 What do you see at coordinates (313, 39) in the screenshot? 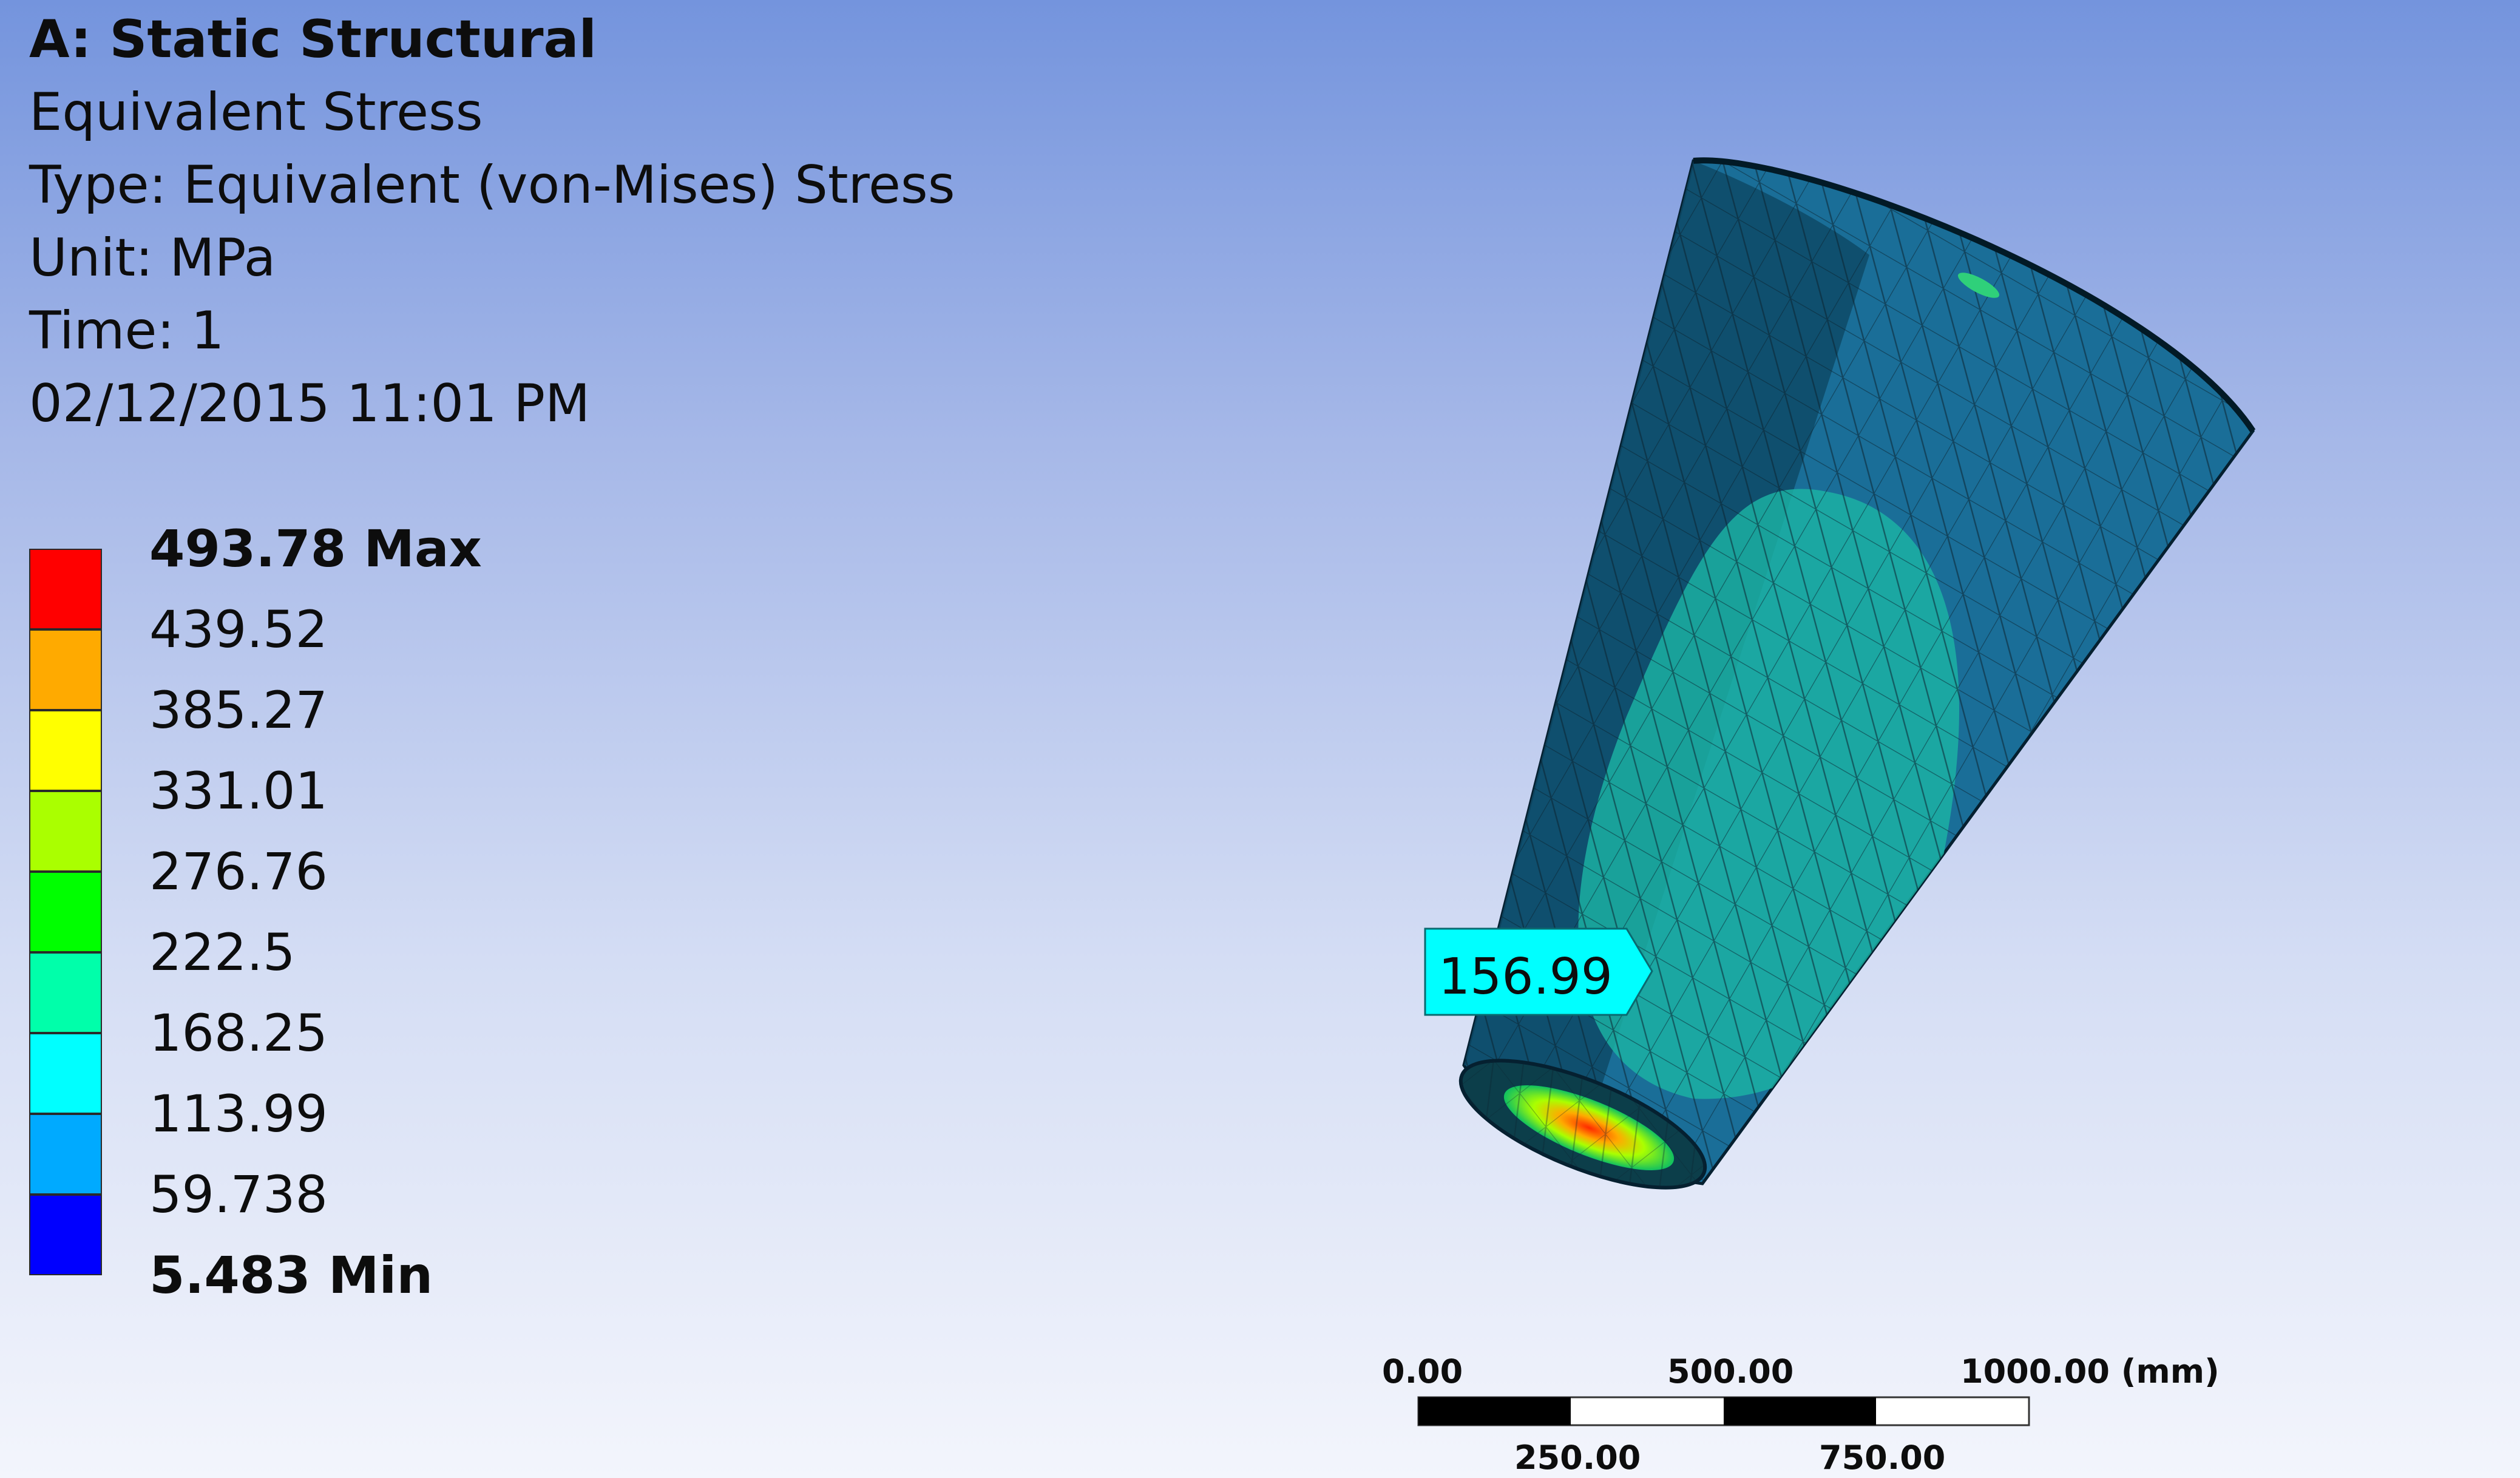
I see `analysis-title: A: Static Structural` at bounding box center [313, 39].